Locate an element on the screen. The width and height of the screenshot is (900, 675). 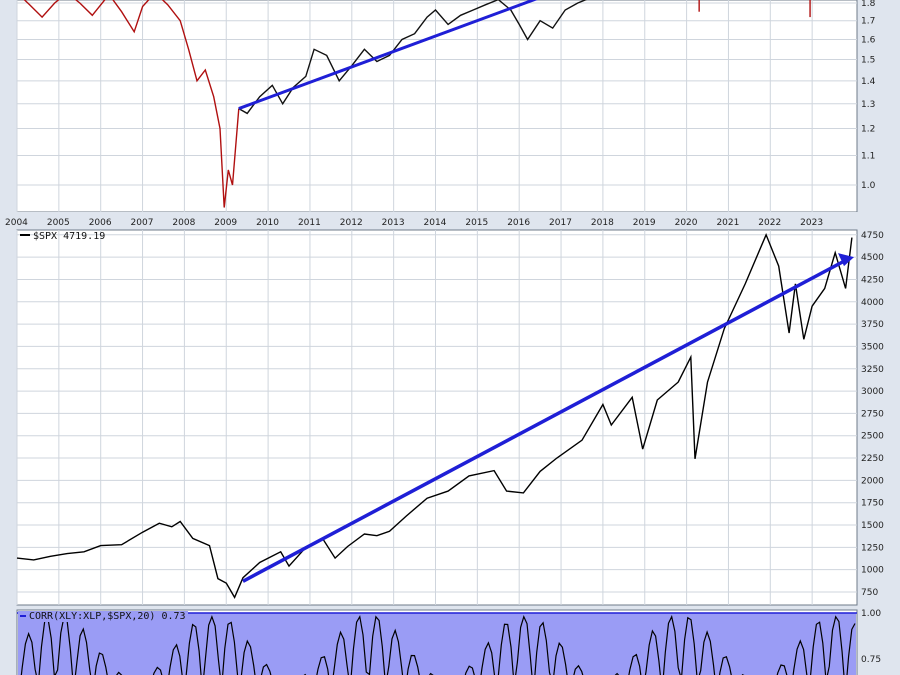
date-tick-label: 2006 is located at coordinates (100, 223).